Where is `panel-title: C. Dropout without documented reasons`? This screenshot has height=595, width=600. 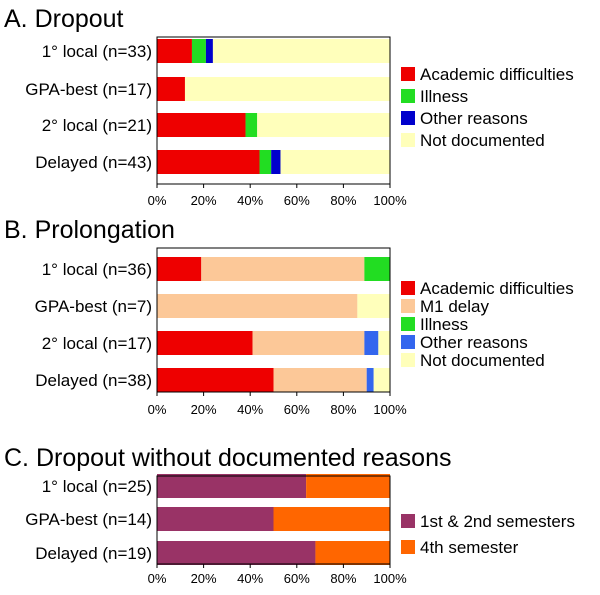
panel-title: C. Dropout without documented reasons is located at coordinates (227, 458).